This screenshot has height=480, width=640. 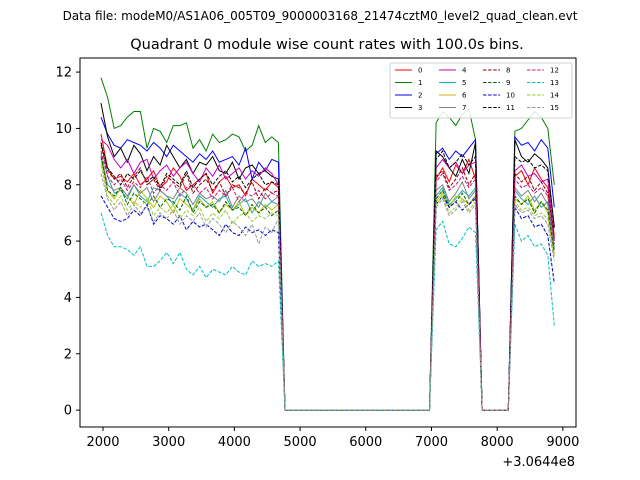 I want to click on y-tick-label: 10, so click(x=63, y=129).